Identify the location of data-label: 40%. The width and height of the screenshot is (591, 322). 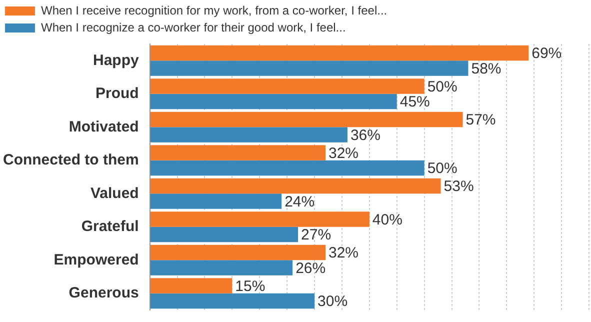
(387, 219).